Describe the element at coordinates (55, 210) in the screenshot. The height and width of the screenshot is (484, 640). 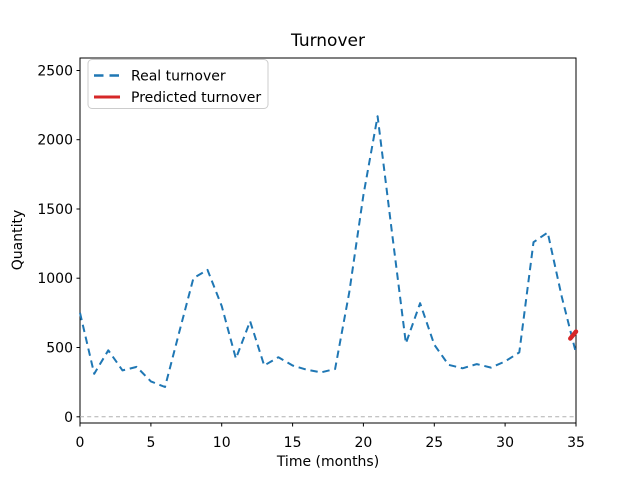
I see `y-tick-label: 1500` at that location.